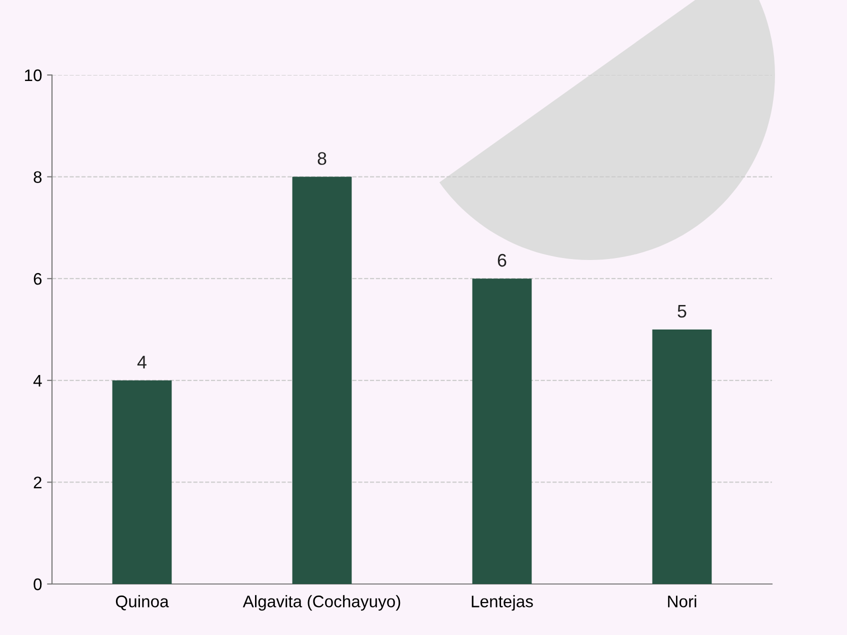 This screenshot has height=635, width=847. I want to click on y-tick-label: 2, so click(38, 482).